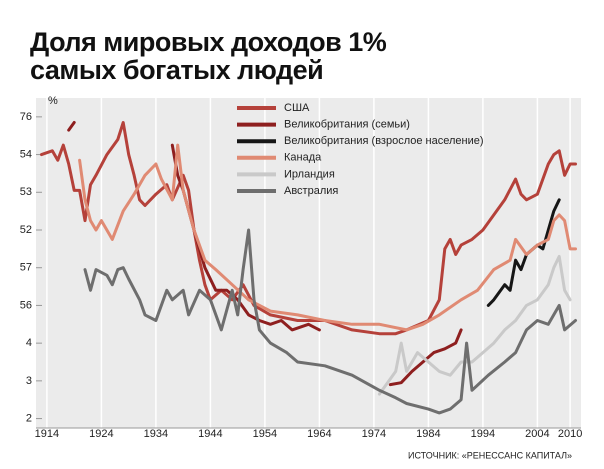 This screenshot has width=604, height=469. Describe the element at coordinates (26, 117) in the screenshot. I see `y-tick-label: 76` at that location.